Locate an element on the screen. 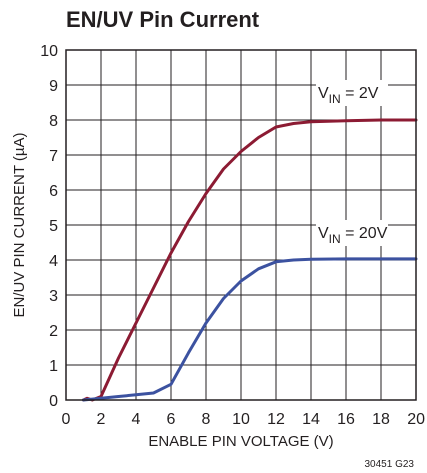  x-tick-label-7: 14 is located at coordinates (311, 419).